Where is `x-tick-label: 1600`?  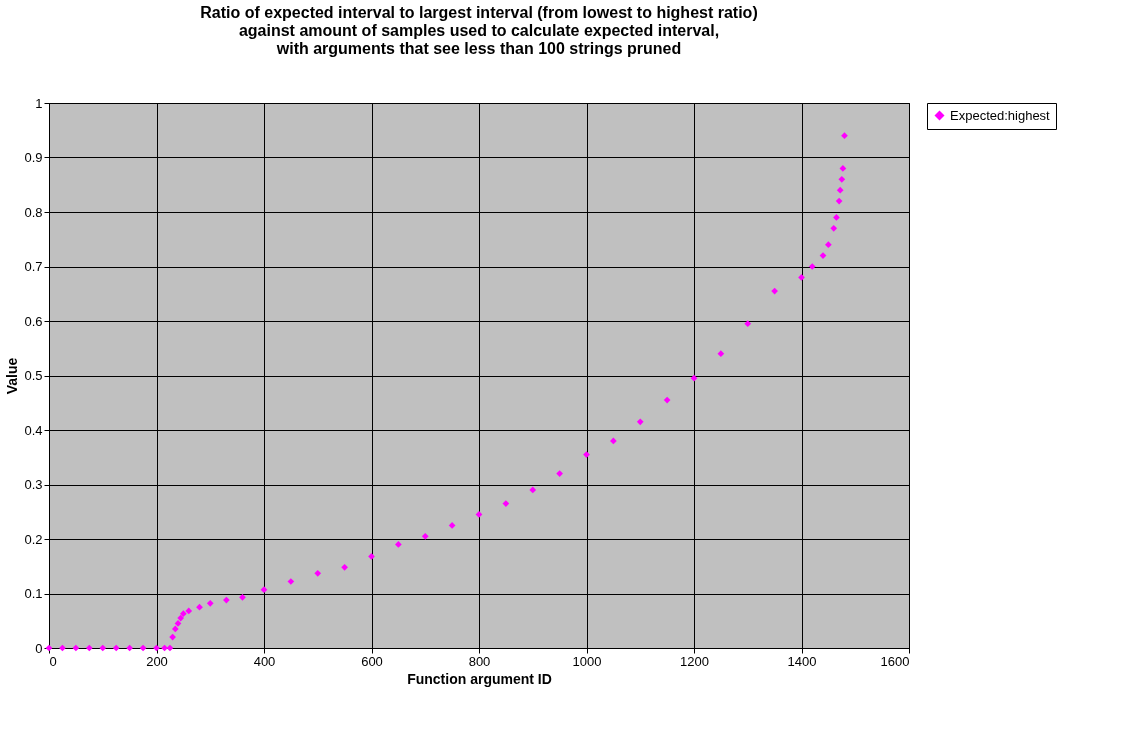
x-tick-label: 1600 is located at coordinates (895, 661).